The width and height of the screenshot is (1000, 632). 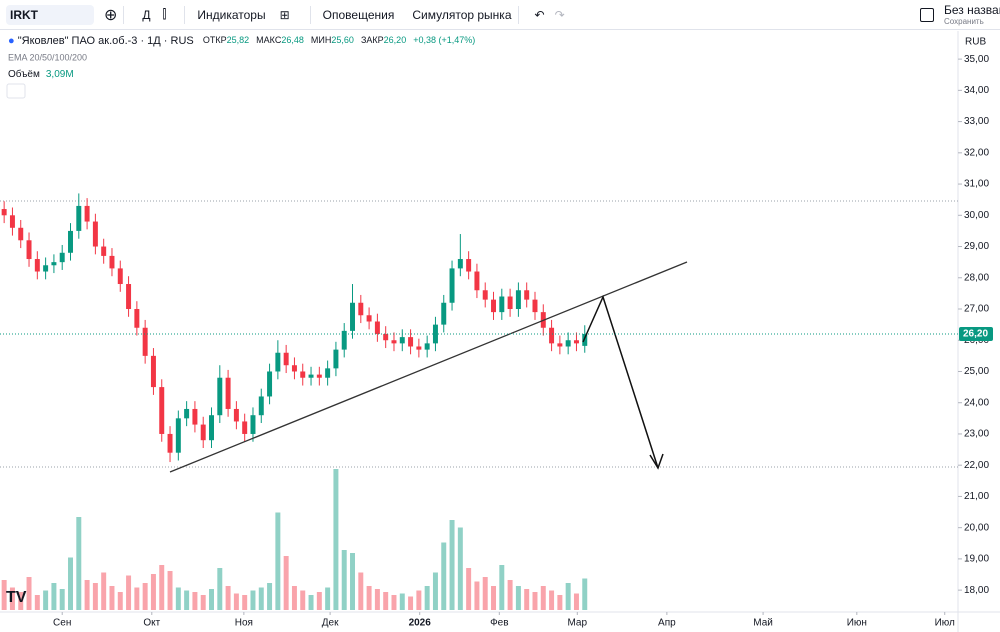 What do you see at coordinates (330, 623) in the screenshot?
I see `x-tick-label: Дек` at bounding box center [330, 623].